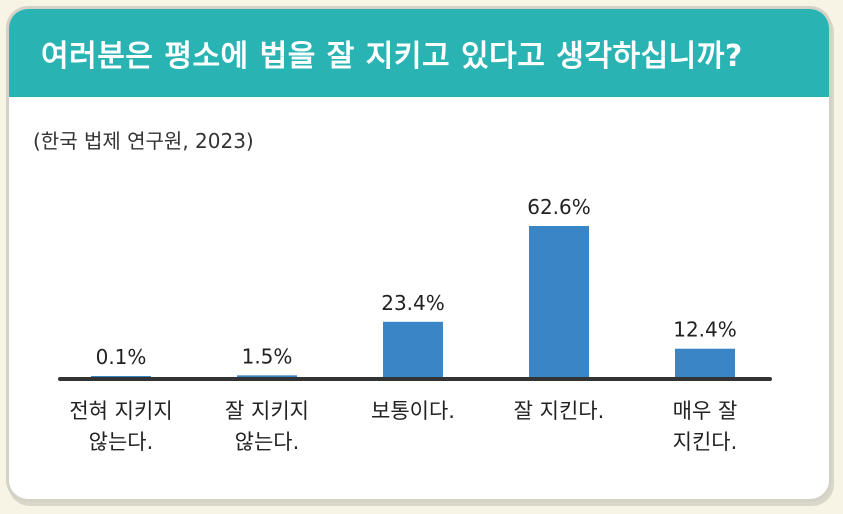 The width and height of the screenshot is (843, 514). What do you see at coordinates (413, 411) in the screenshot?
I see `category-label-3-line-1: 보통이다.` at bounding box center [413, 411].